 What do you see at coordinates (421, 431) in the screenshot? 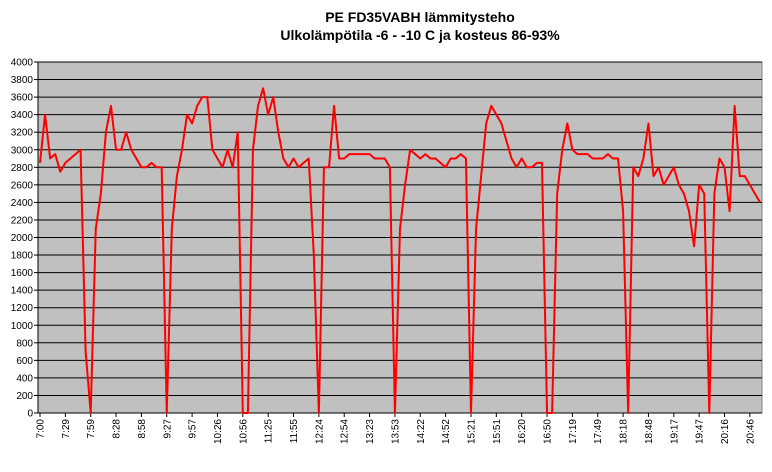
I see `x-tick-label: 14:22` at bounding box center [421, 431].